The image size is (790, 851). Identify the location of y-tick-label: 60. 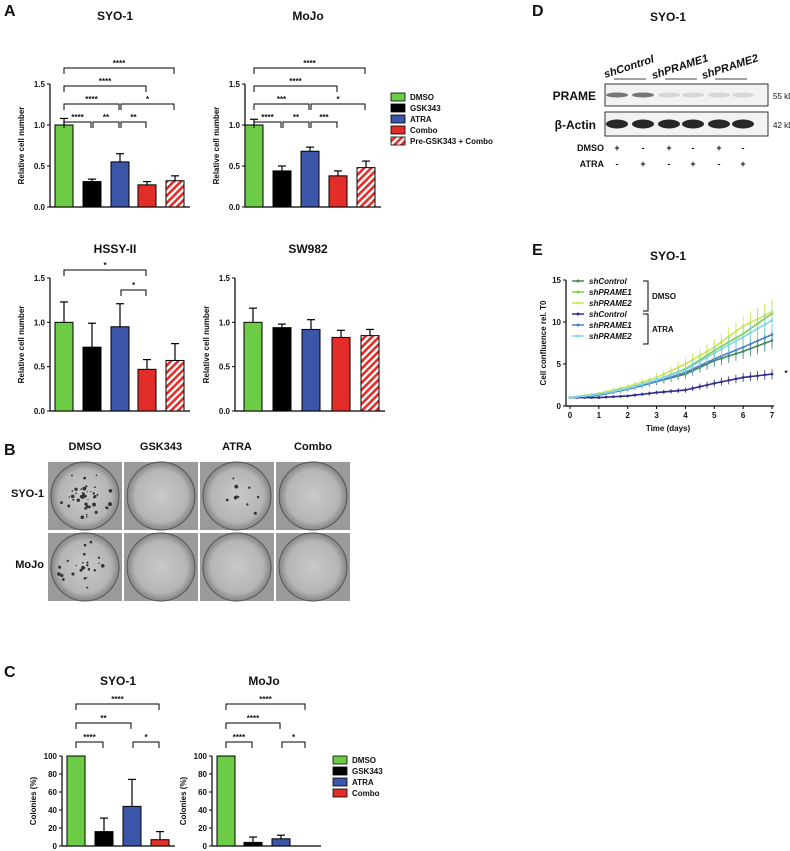
(52, 792).